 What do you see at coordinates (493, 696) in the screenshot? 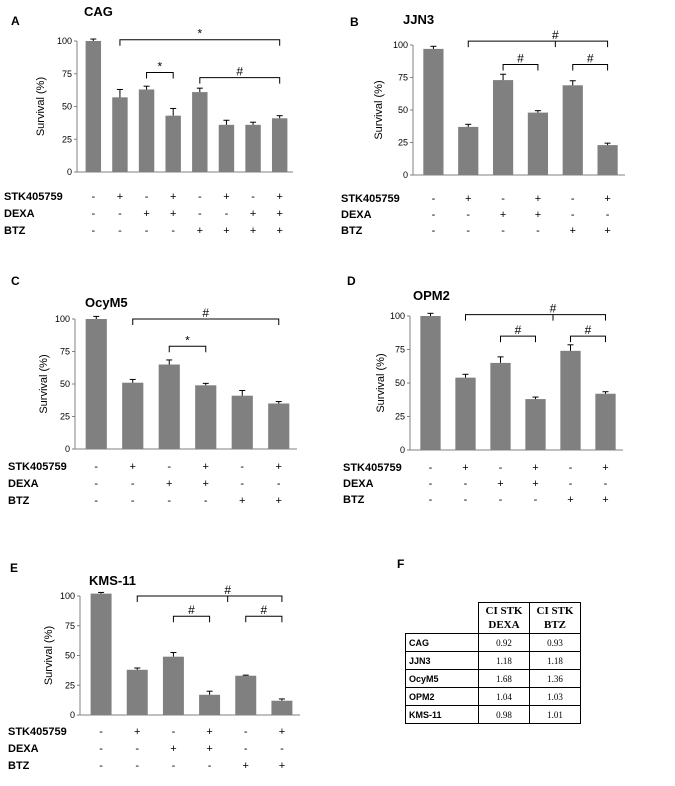
I see `table-row: OPM2 1.04 1.03` at bounding box center [493, 696].